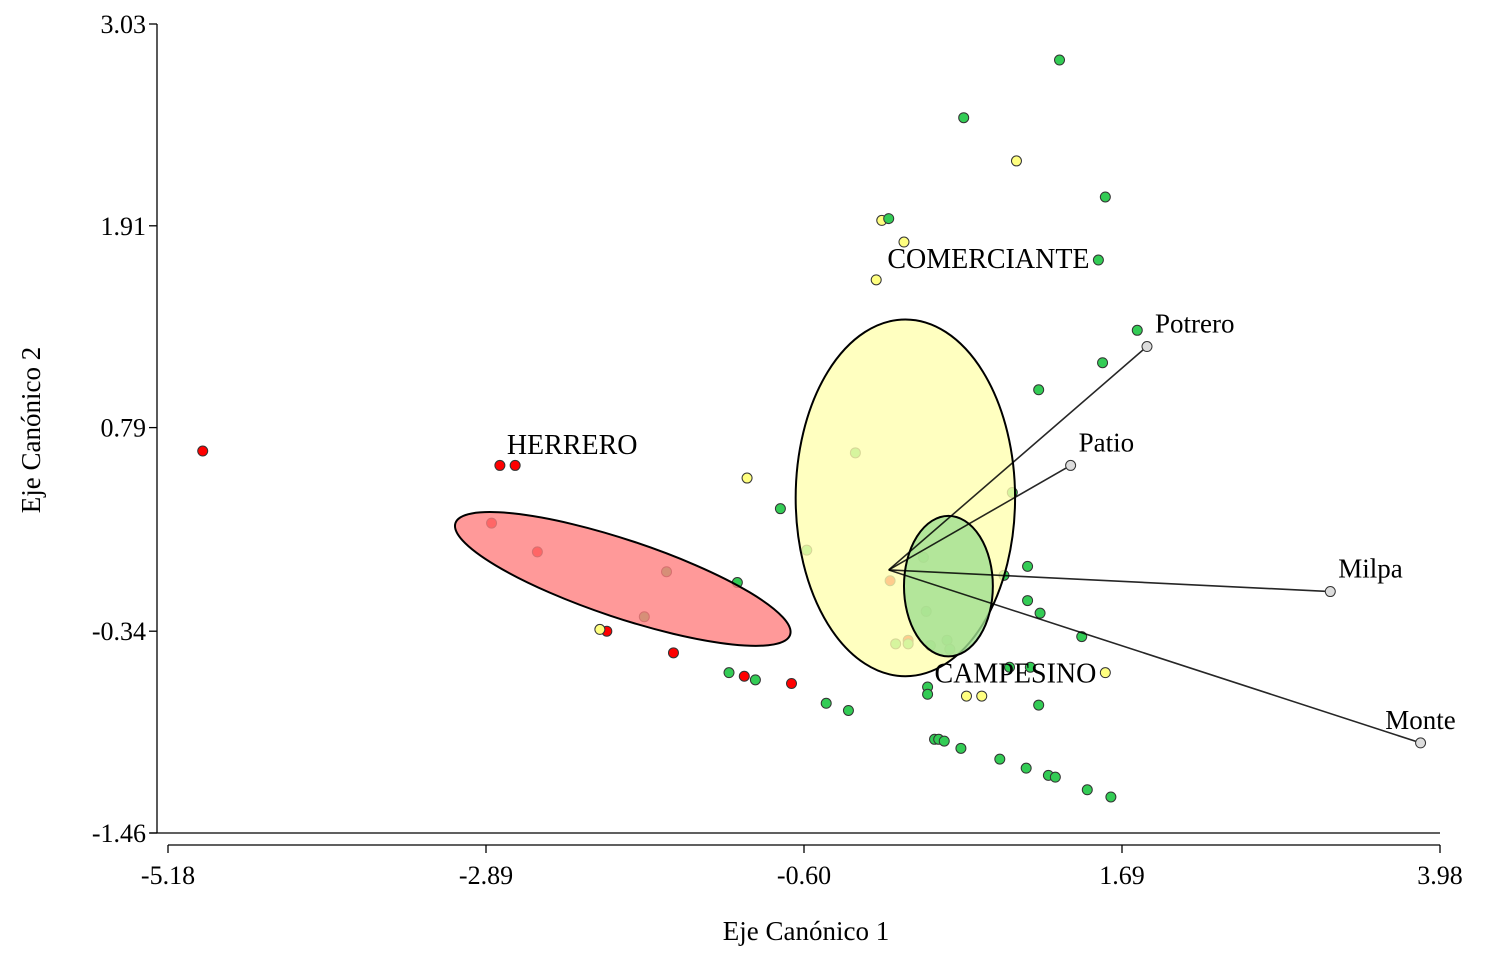 Image resolution: width=1500 pixels, height=973 pixels. What do you see at coordinates (124, 428) in the screenshot?
I see `y-tick-label: 0.79` at bounding box center [124, 428].